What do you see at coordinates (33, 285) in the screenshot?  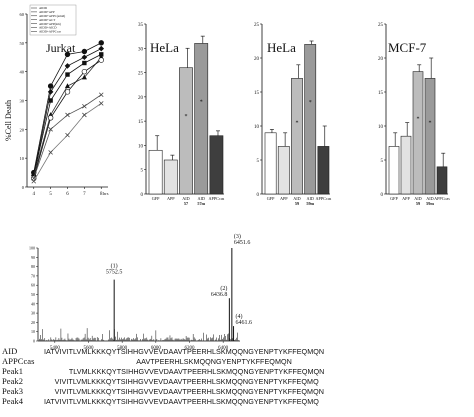 I see `spectrum-y-tick-label: 60` at bounding box center [33, 285].